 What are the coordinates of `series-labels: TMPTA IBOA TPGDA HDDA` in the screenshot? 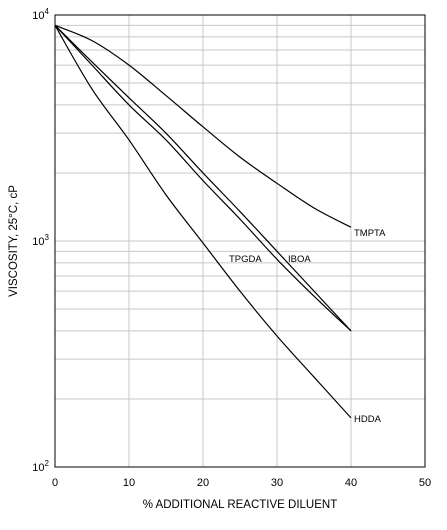 It's located at (307, 326).